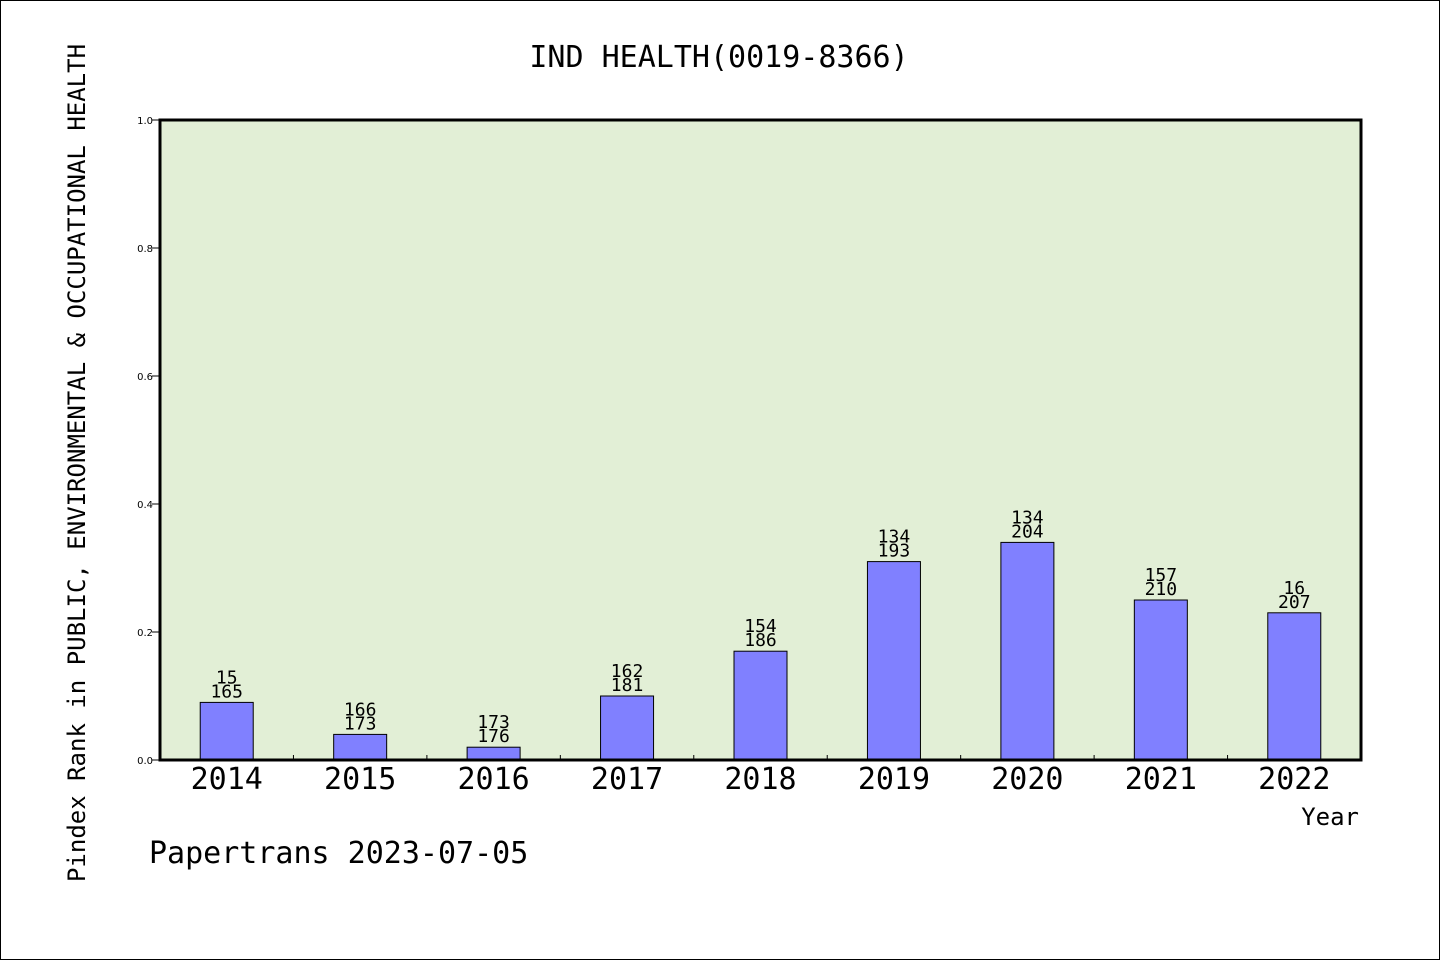 This screenshot has height=964, width=1440. Describe the element at coordinates (145, 121) in the screenshot. I see `y-tick-label: 1.0` at that location.